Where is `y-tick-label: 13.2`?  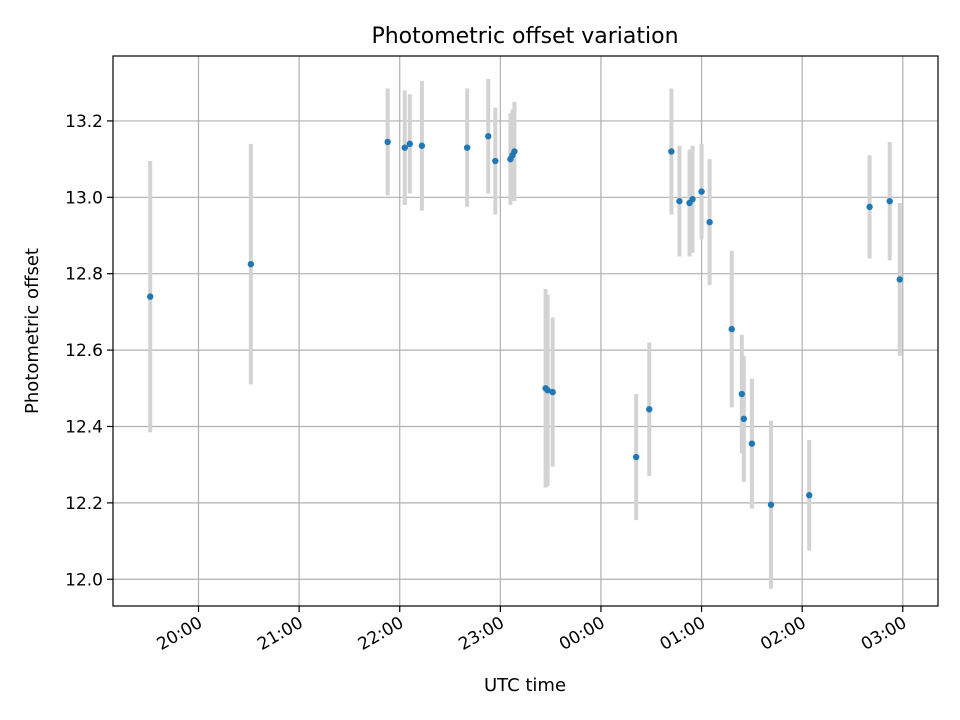
y-tick-label: 13.2 is located at coordinates (84, 122).